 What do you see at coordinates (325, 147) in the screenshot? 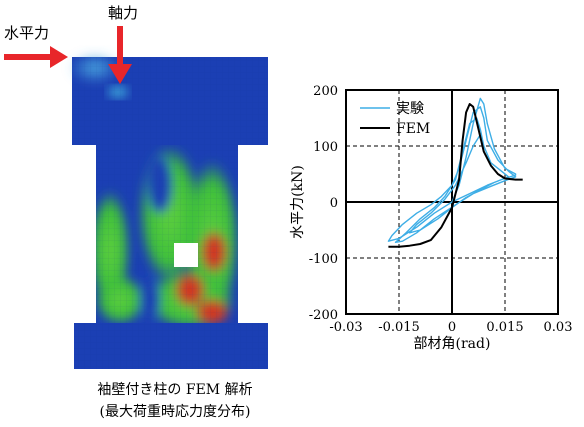
I see `y-tick-label: 100` at bounding box center [325, 147].